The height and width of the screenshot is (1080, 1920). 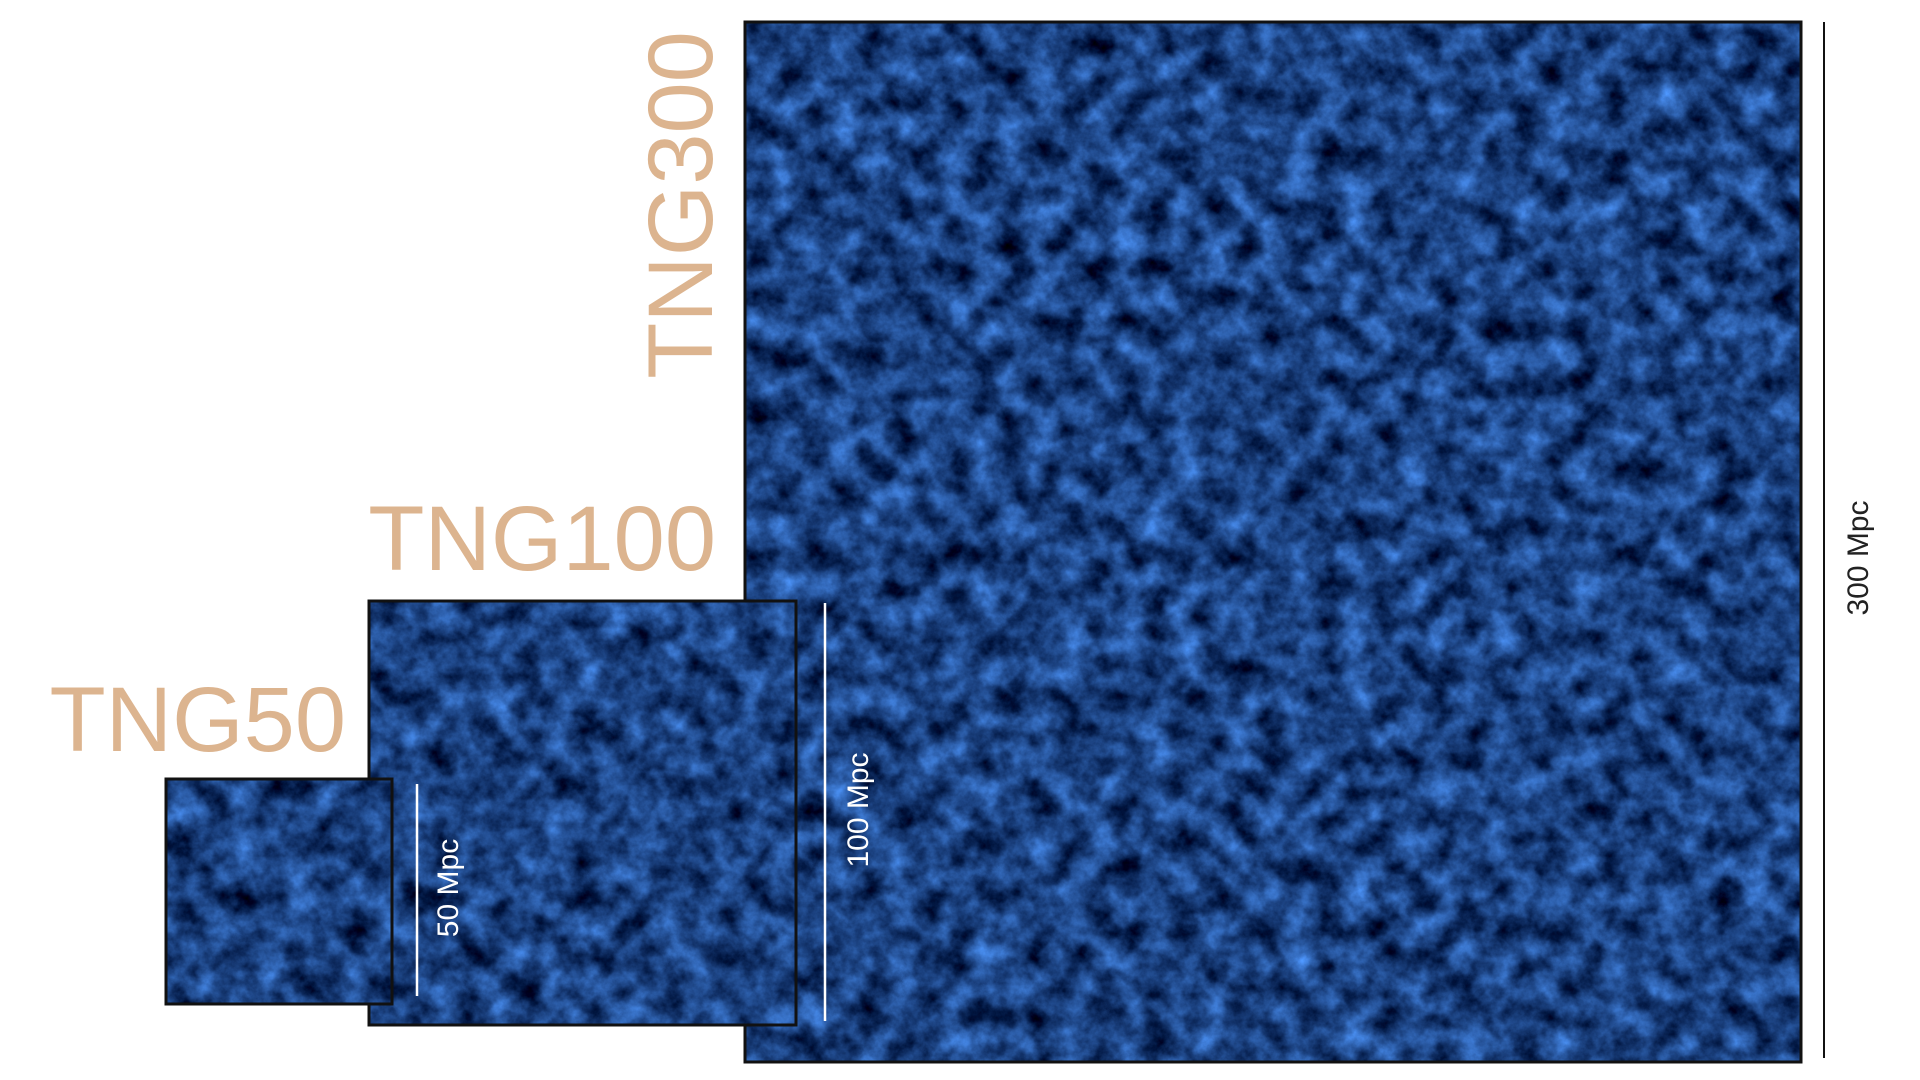 What do you see at coordinates (1858, 557) in the screenshot?
I see `scale-label: 300 Mpc` at bounding box center [1858, 557].